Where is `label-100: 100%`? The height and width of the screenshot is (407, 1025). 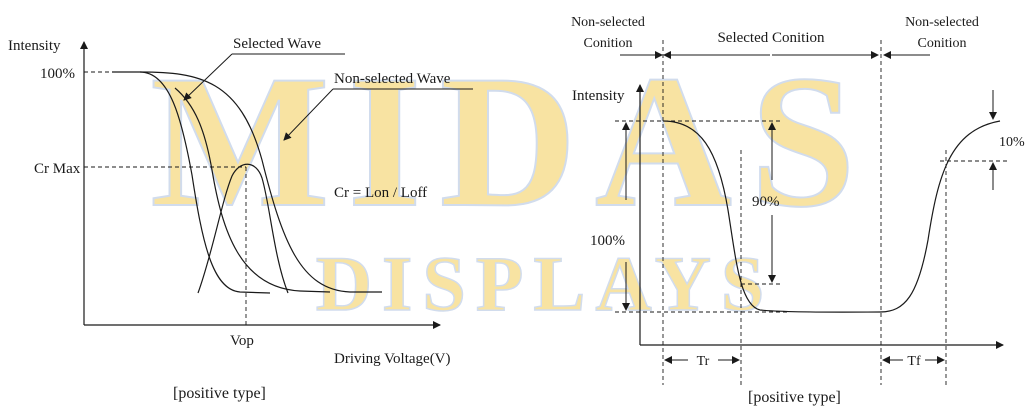 label-100: 100% is located at coordinates (607, 241).